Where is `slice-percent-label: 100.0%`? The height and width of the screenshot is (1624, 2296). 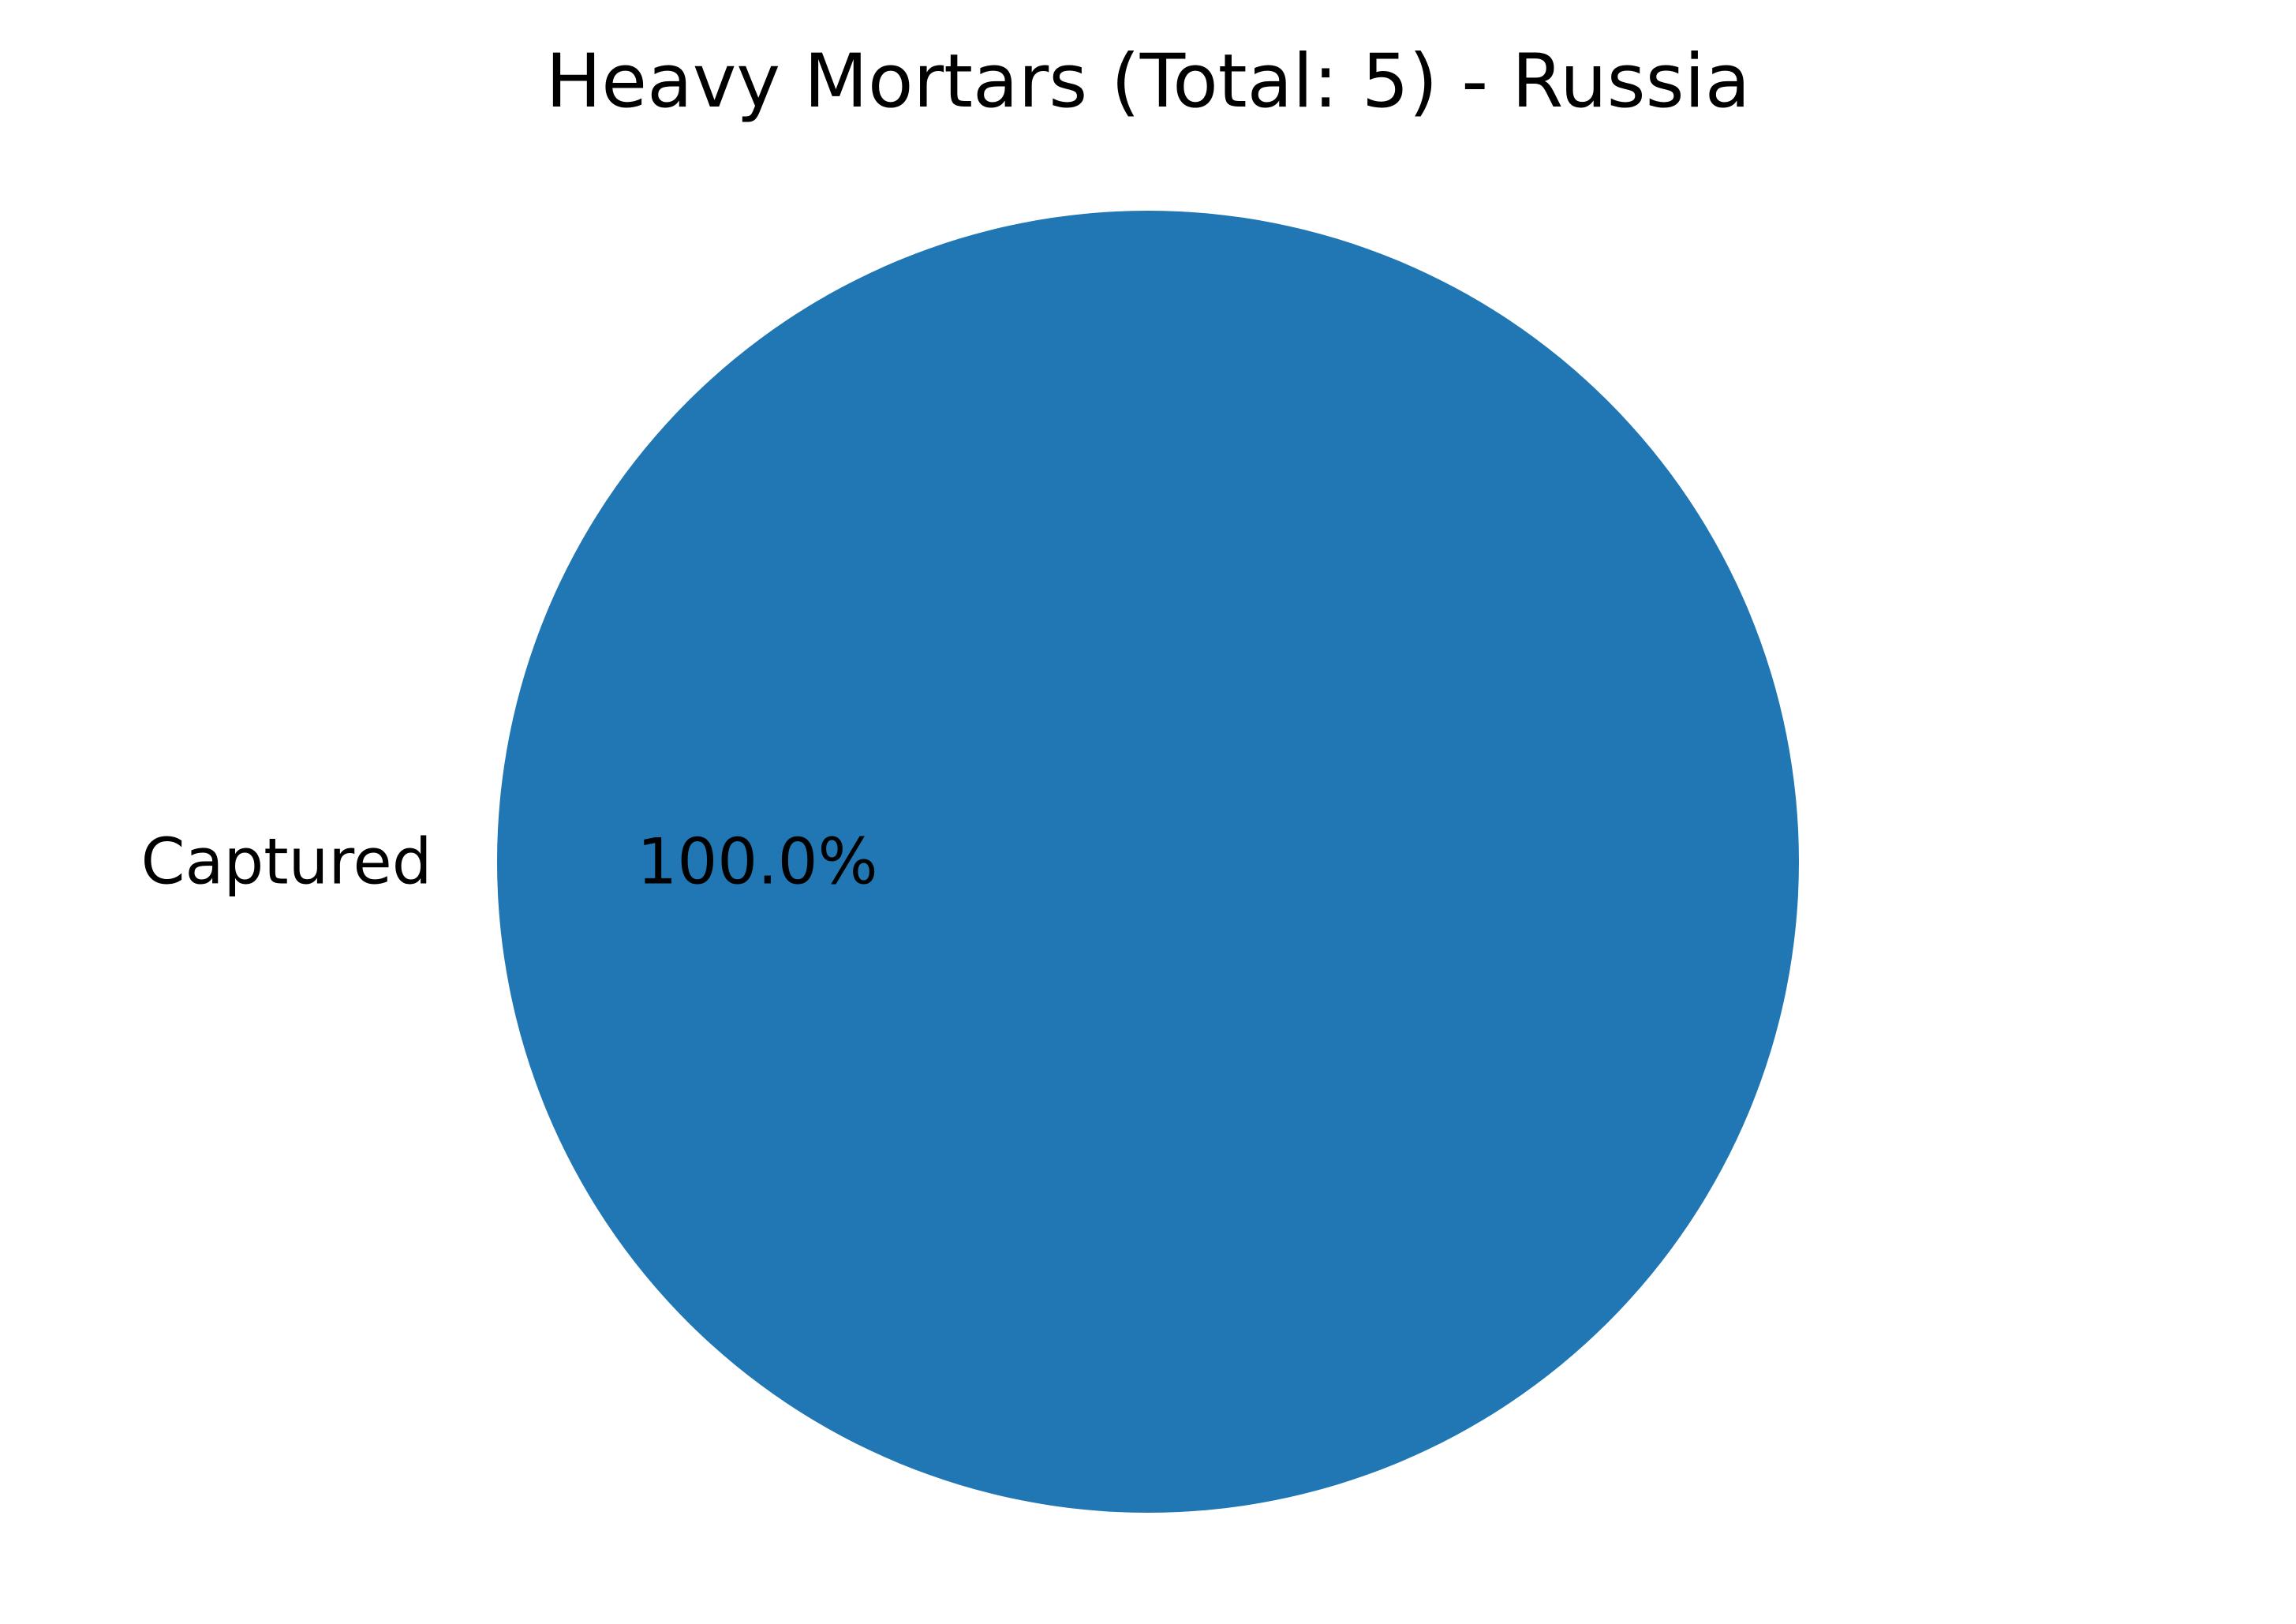 slice-percent-label: 100.0% is located at coordinates (757, 862).